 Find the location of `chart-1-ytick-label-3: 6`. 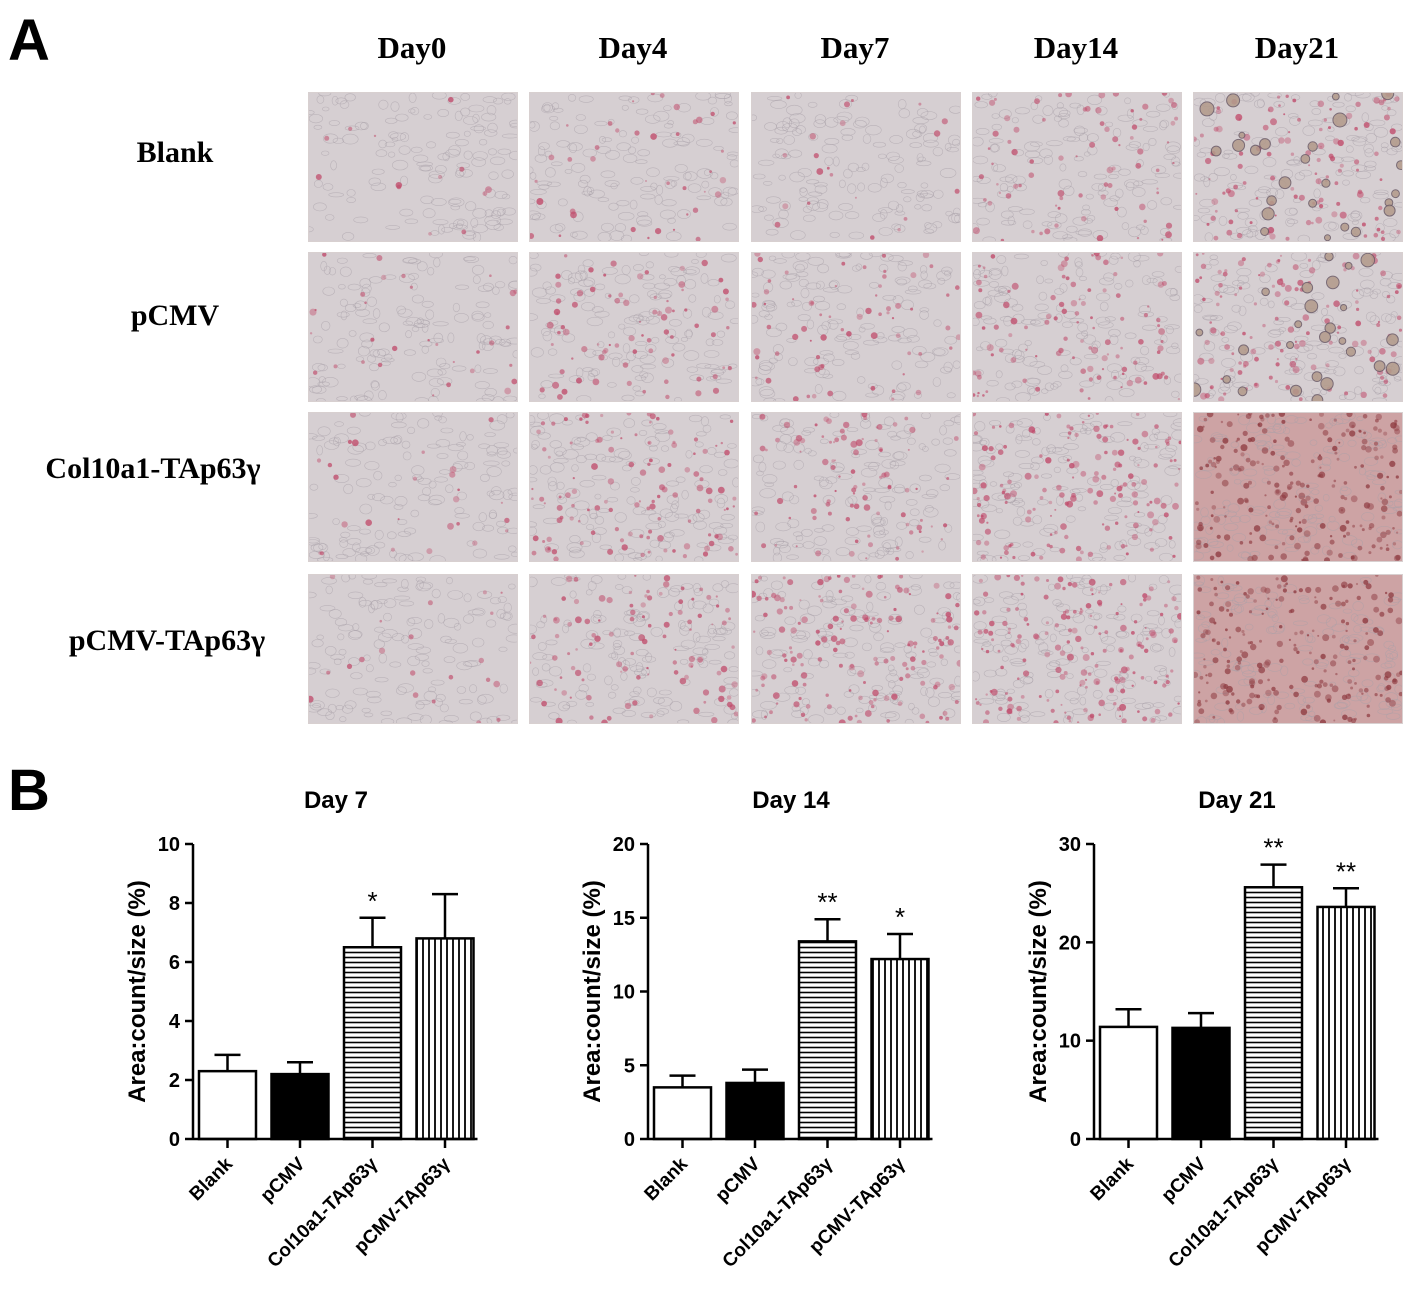

chart-1-ytick-label-3: 6 is located at coordinates (174, 963).